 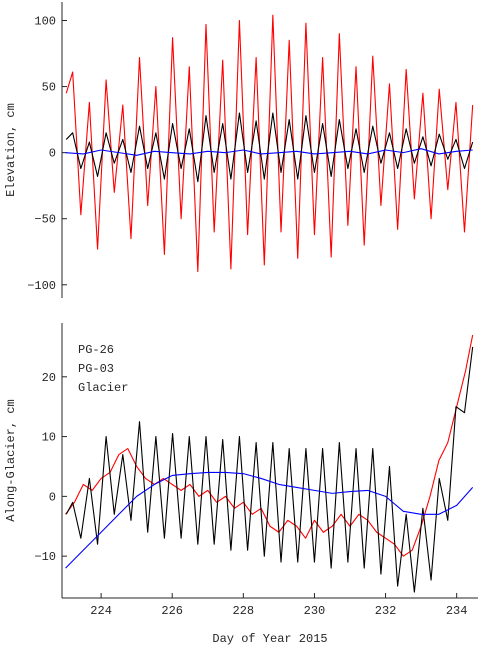 What do you see at coordinates (103, 388) in the screenshot?
I see `legend-entry: Glacier` at bounding box center [103, 388].